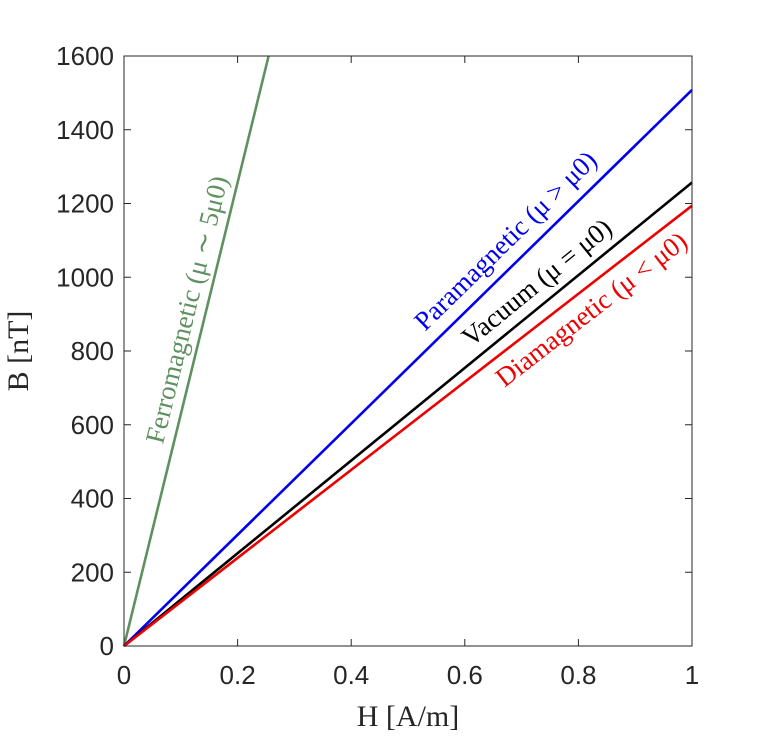 This screenshot has width=766, height=738. What do you see at coordinates (465, 675) in the screenshot?
I see `x-tick-label: 0.6` at bounding box center [465, 675].